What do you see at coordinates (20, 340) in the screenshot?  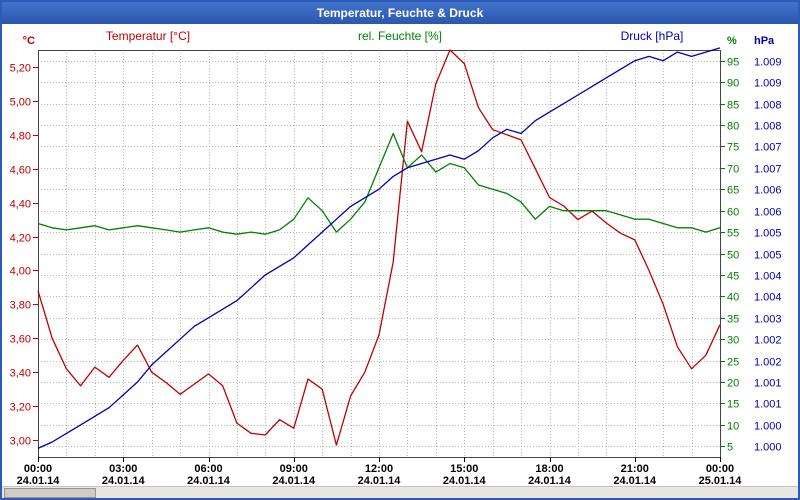 I see `temp-tick-label: 3,60` at bounding box center [20, 340].